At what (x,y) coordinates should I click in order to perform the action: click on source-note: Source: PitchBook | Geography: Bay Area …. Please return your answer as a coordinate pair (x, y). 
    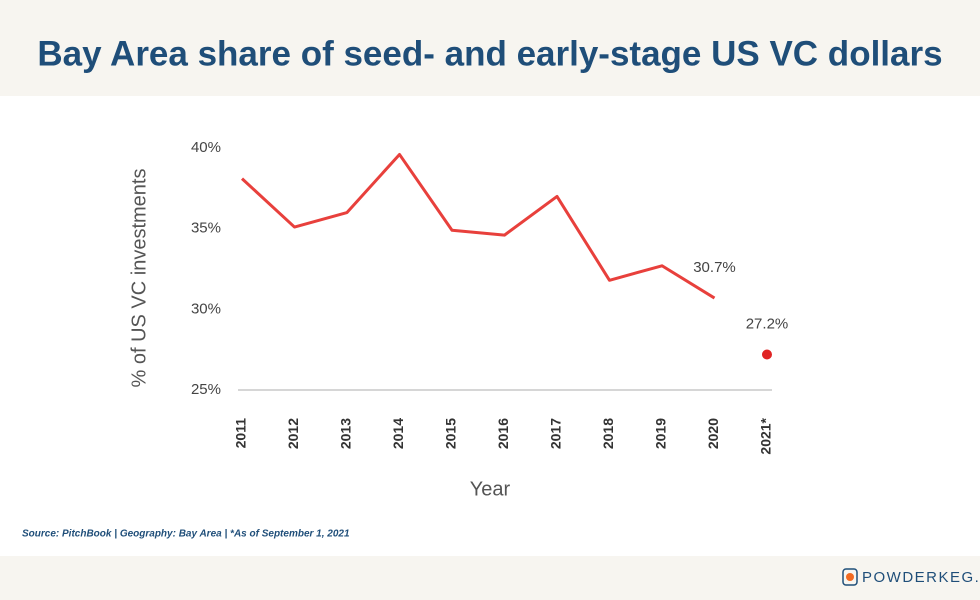
    Looking at the image, I should click on (186, 534).